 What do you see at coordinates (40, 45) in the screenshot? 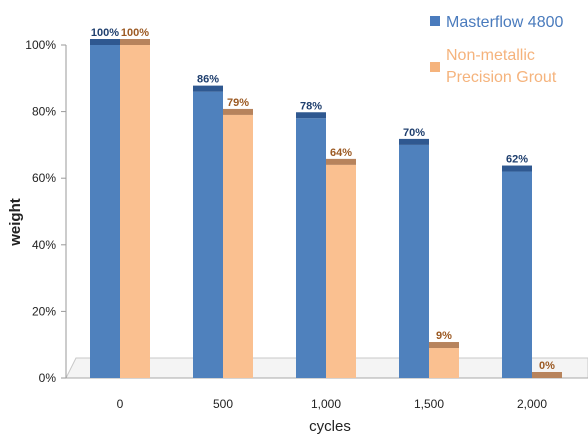
I see `y-tick-label: 100%` at bounding box center [40, 45].